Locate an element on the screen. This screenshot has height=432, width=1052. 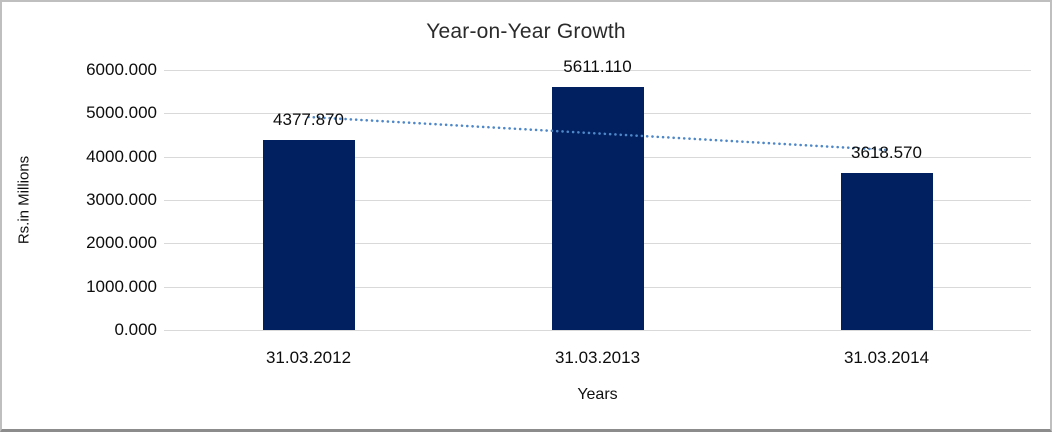
bar-31.03.2012 is located at coordinates (308, 235).